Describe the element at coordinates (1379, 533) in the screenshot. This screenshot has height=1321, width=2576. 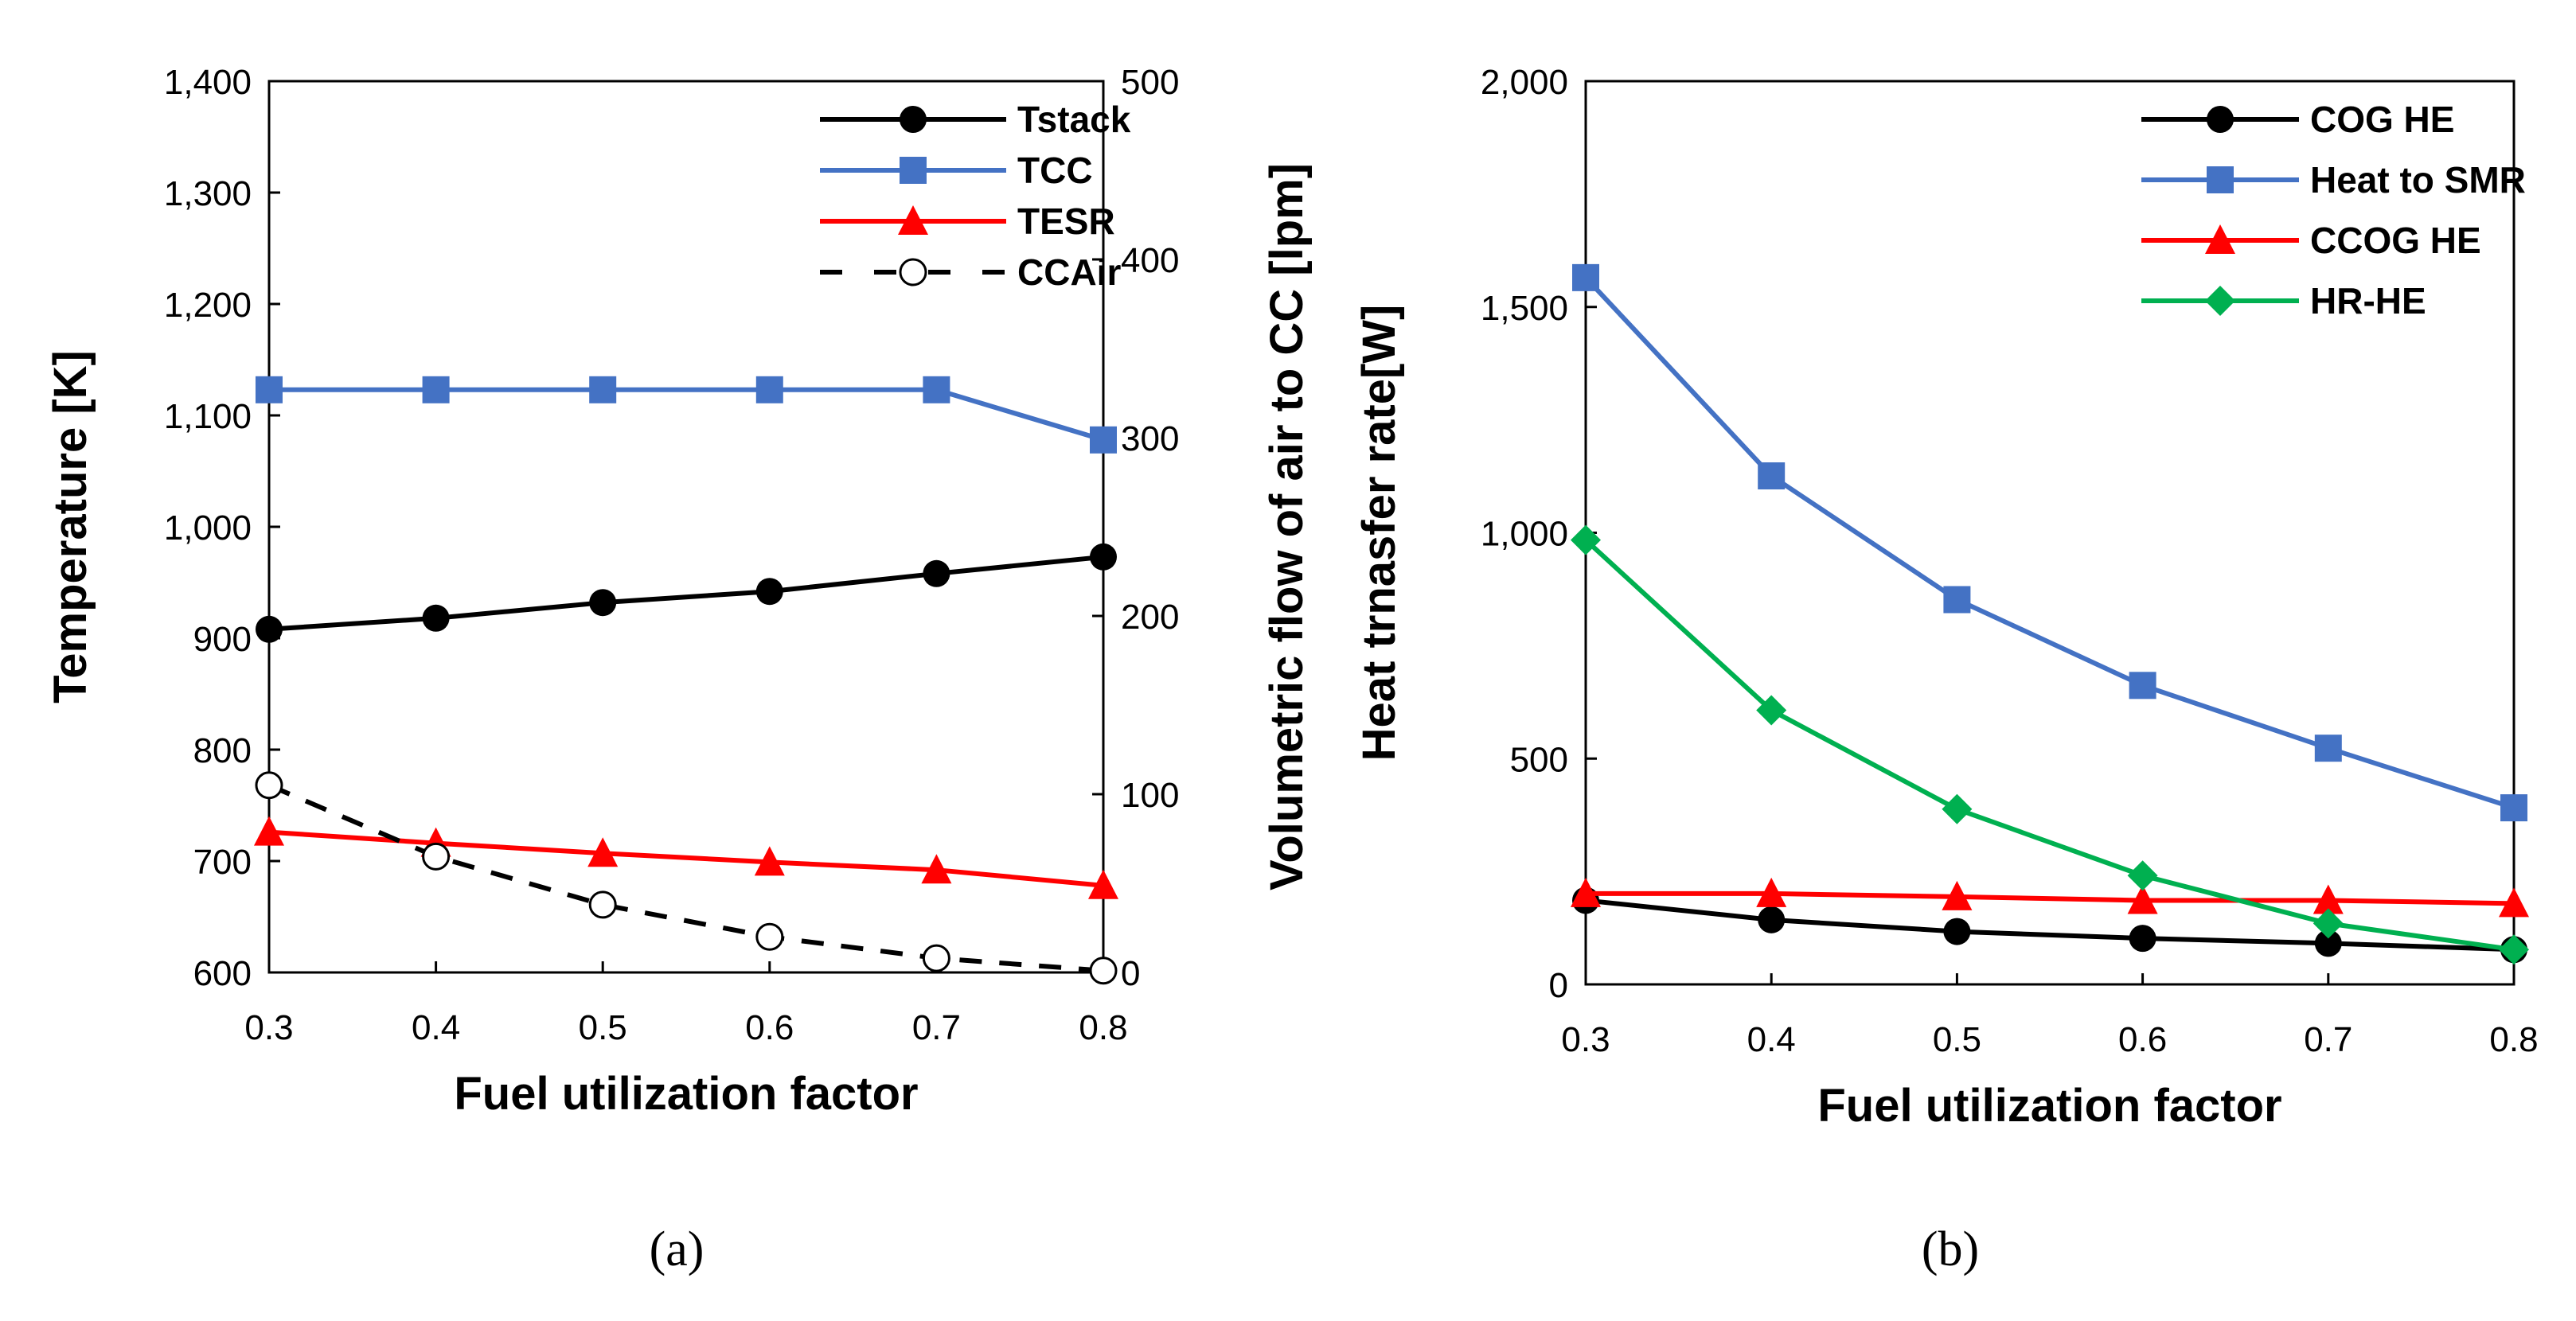
I see `y-axis-title: Heat trnasfer rate[W]` at that location.